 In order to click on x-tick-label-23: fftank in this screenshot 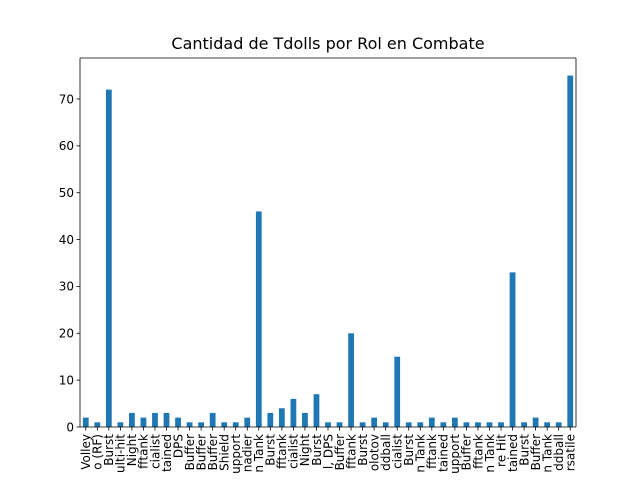, I will do `click(351, 451)`.